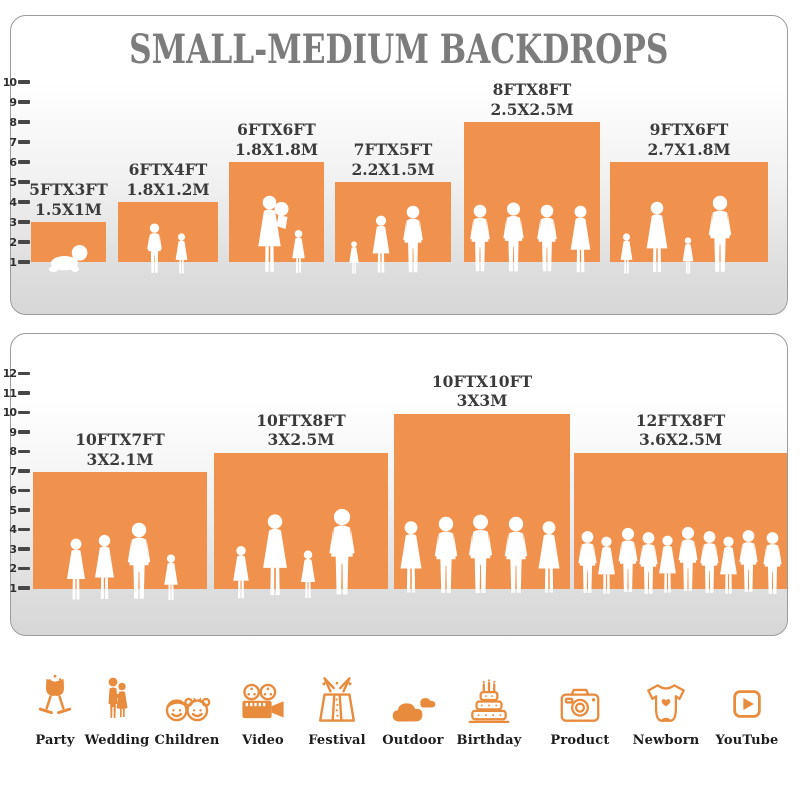  What do you see at coordinates (413, 740) in the screenshot?
I see `category-label: Outdoor` at bounding box center [413, 740].